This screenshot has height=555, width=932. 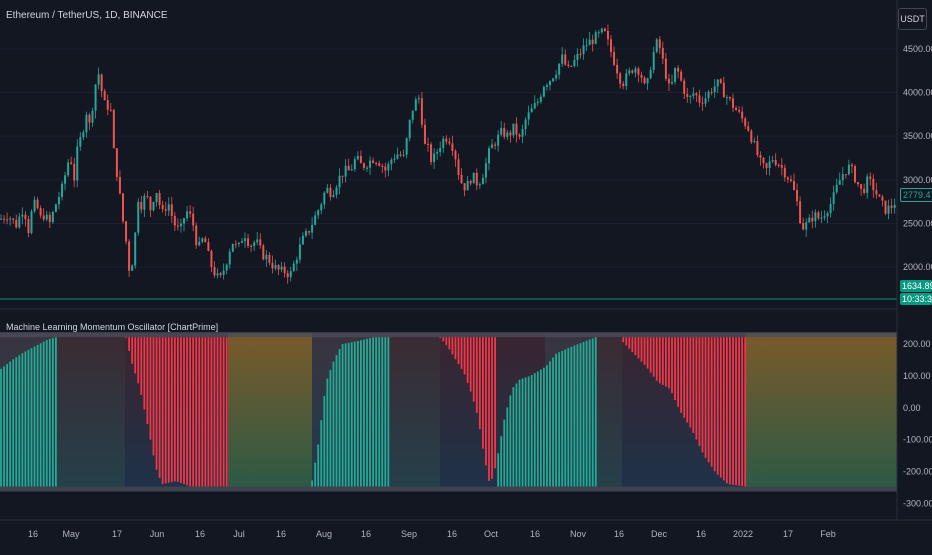 I want to click on time-tick-label: 17, so click(x=788, y=534).